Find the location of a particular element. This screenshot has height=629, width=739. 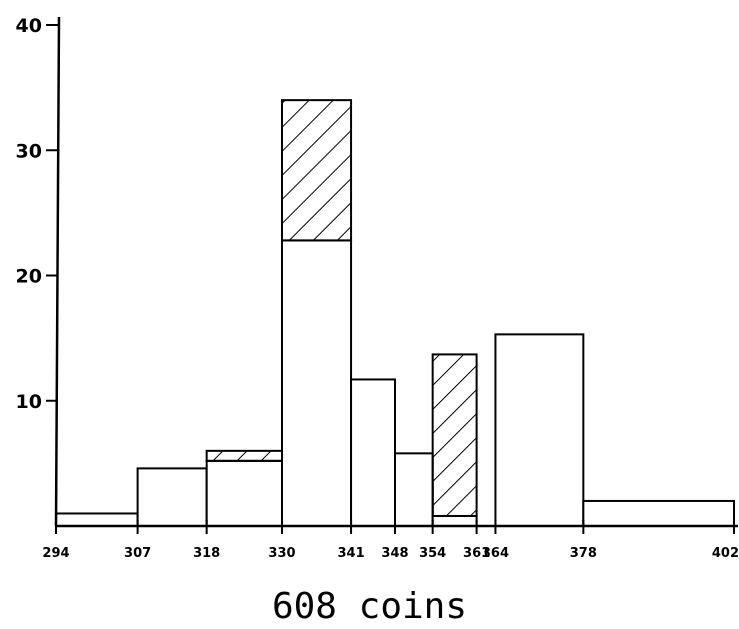

x-tick-label-307: 307 is located at coordinates (137, 553).